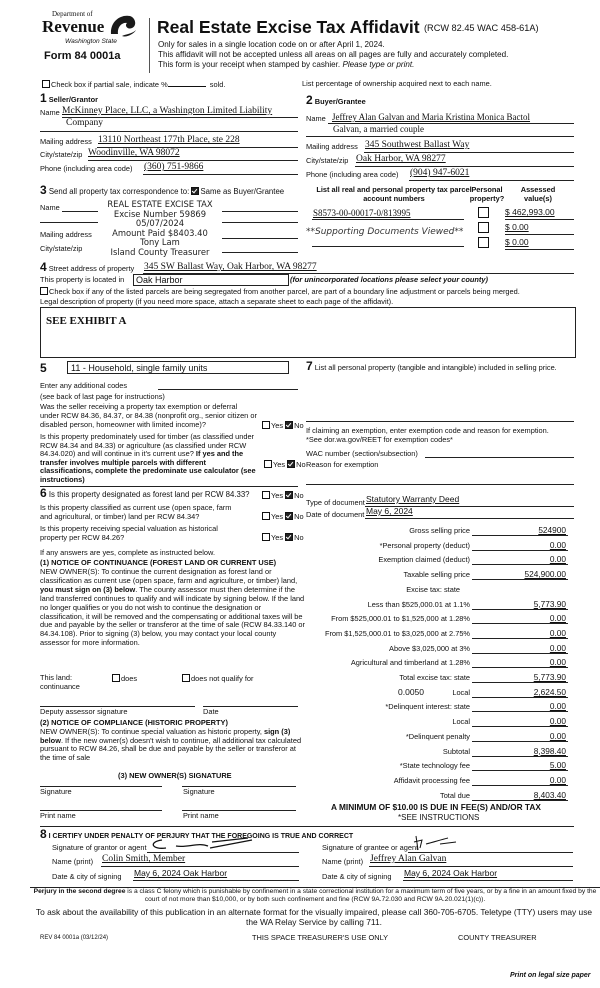 The width and height of the screenshot is (600, 988). What do you see at coordinates (46, 84) in the screenshot?
I see `partial-sale-checkbox` at bounding box center [46, 84].